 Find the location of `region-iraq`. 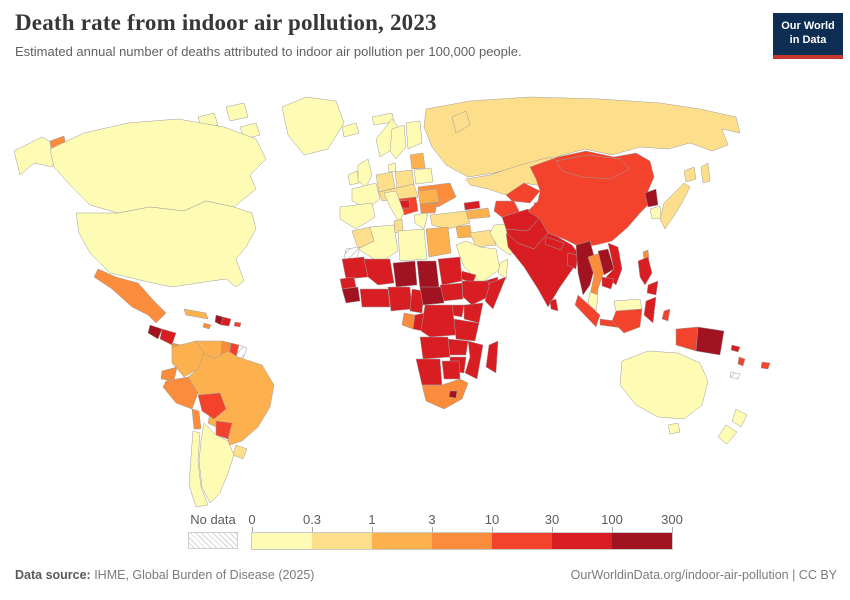

region-iraq is located at coordinates (483, 238).